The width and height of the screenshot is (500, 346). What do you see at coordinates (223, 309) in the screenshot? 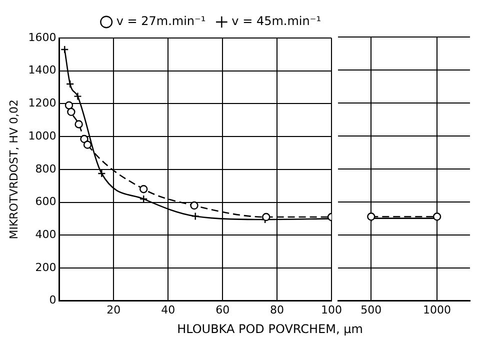
I see `x-tick-label: 60` at bounding box center [223, 309].